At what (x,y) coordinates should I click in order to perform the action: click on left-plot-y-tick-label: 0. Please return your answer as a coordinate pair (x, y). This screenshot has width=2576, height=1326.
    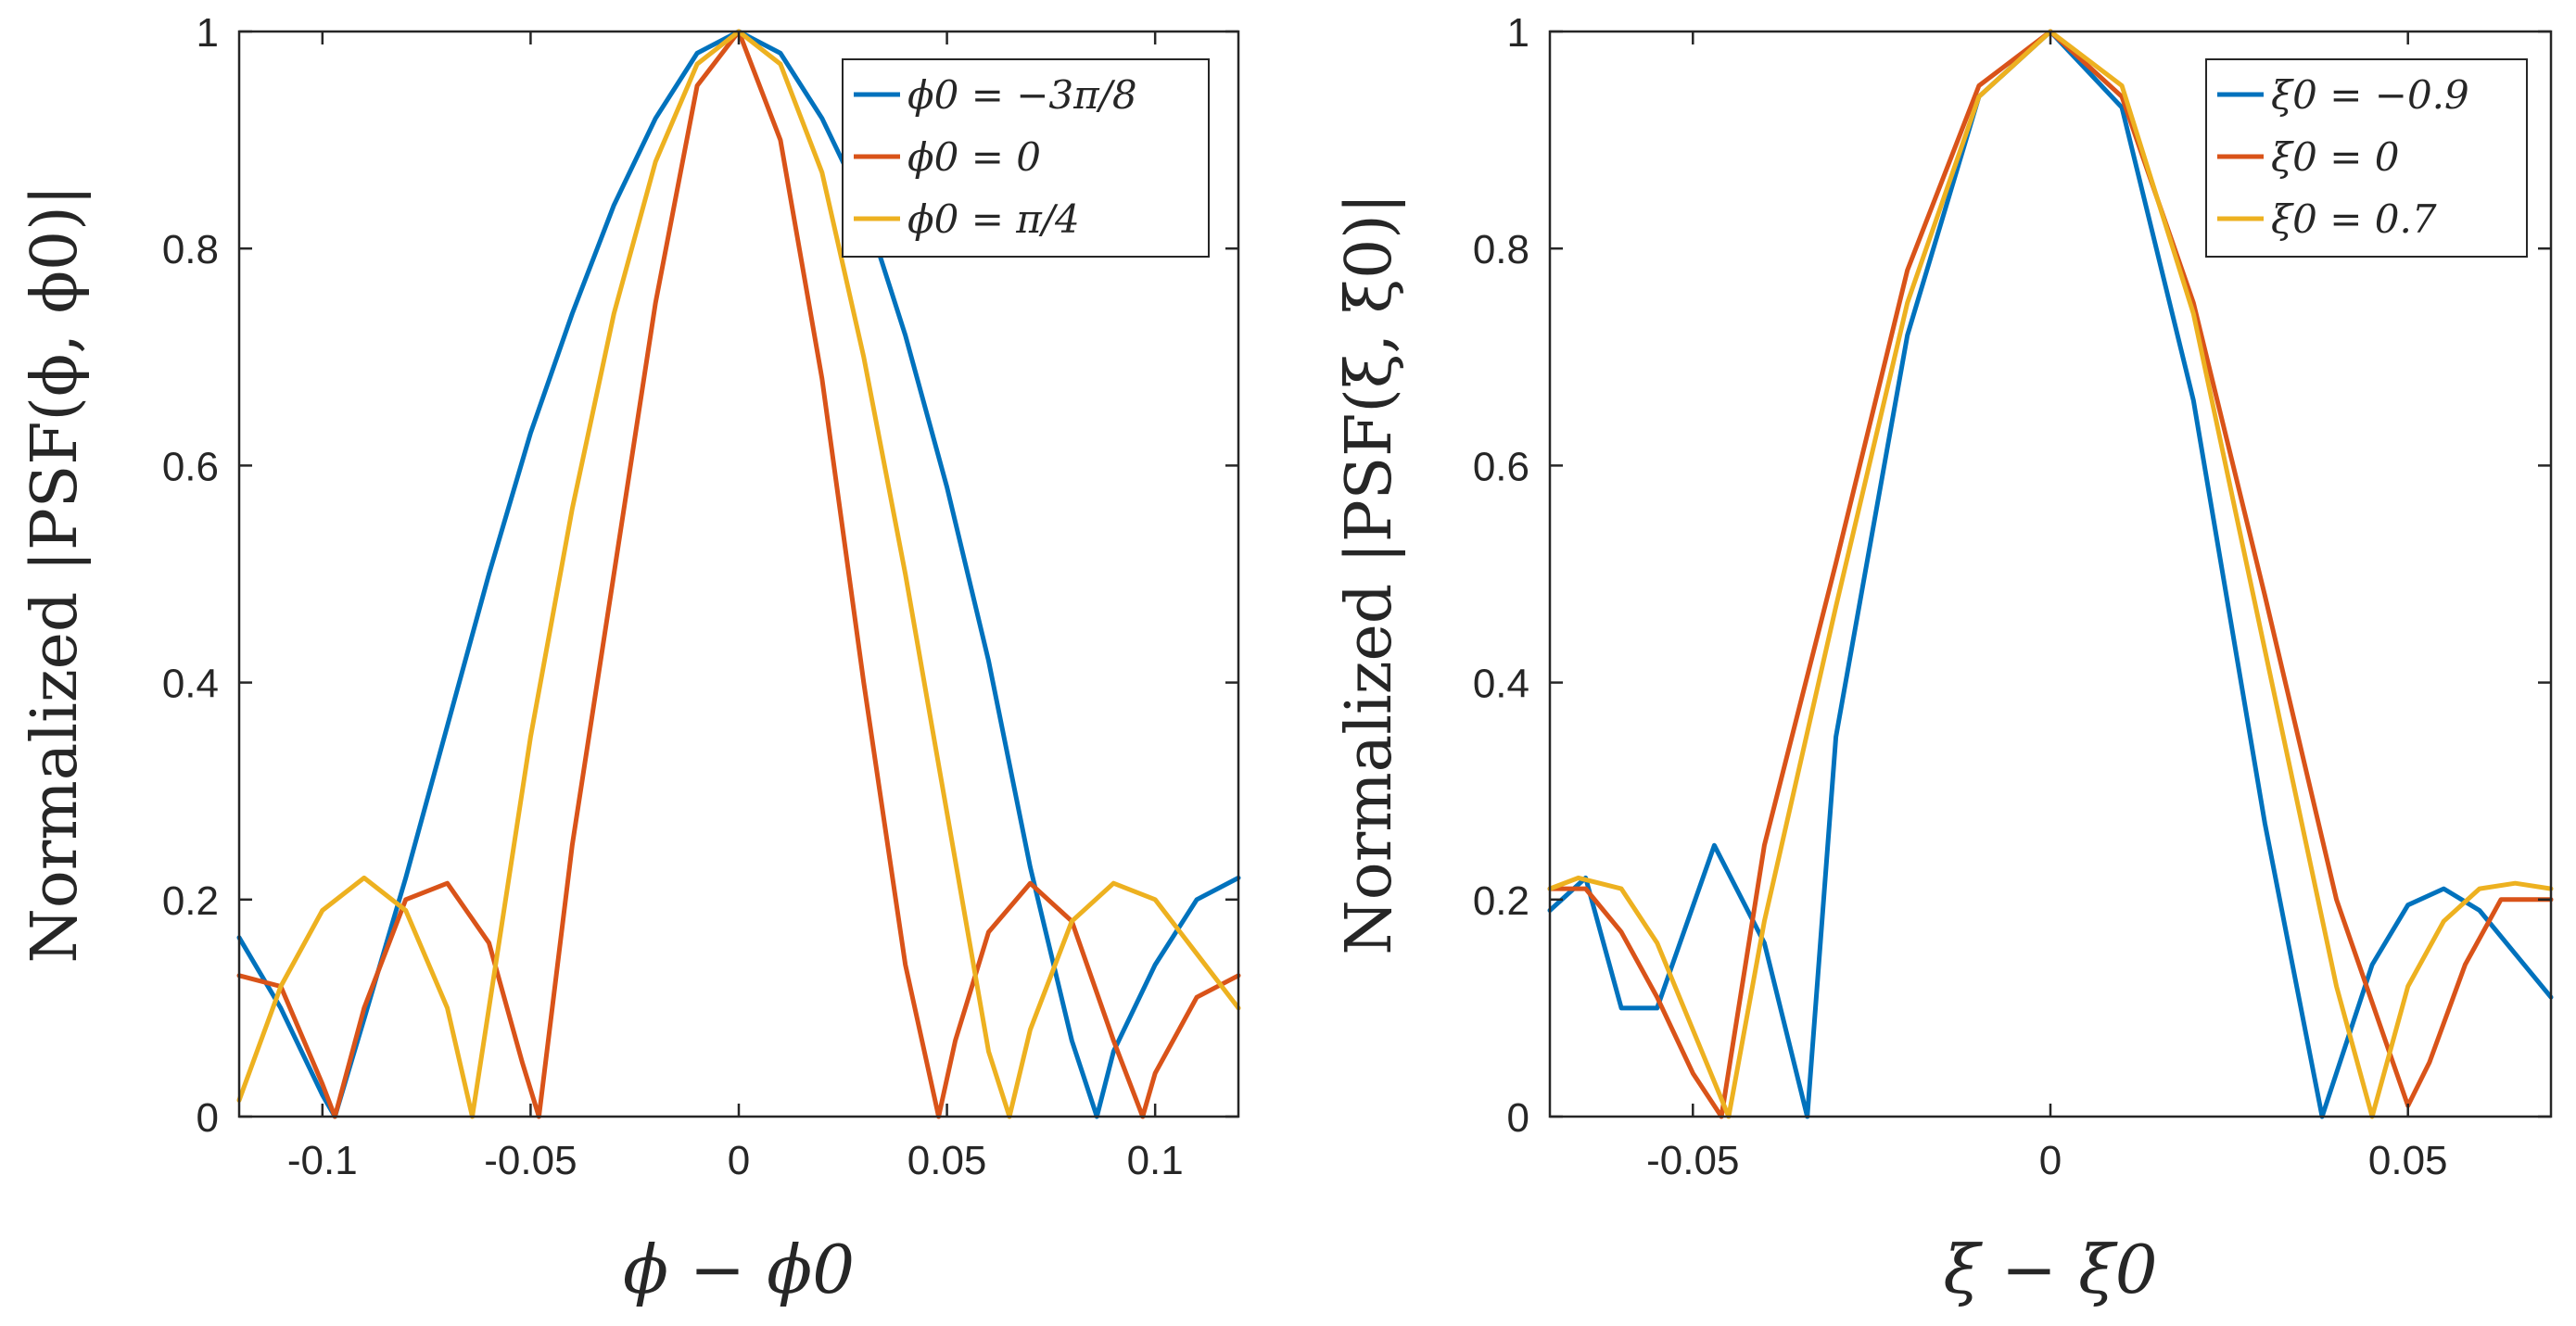
    Looking at the image, I should click on (208, 1118).